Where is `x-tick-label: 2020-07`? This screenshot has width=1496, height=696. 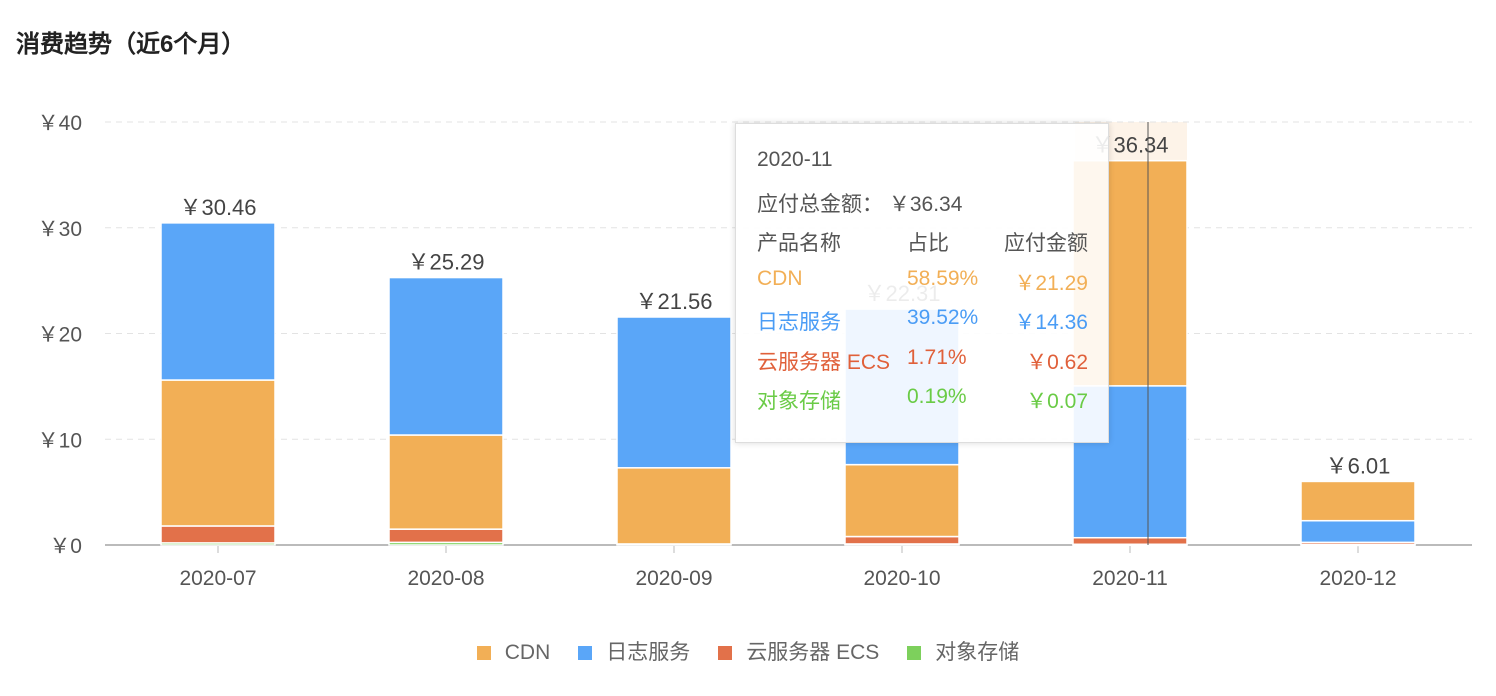 x-tick-label: 2020-07 is located at coordinates (217, 578).